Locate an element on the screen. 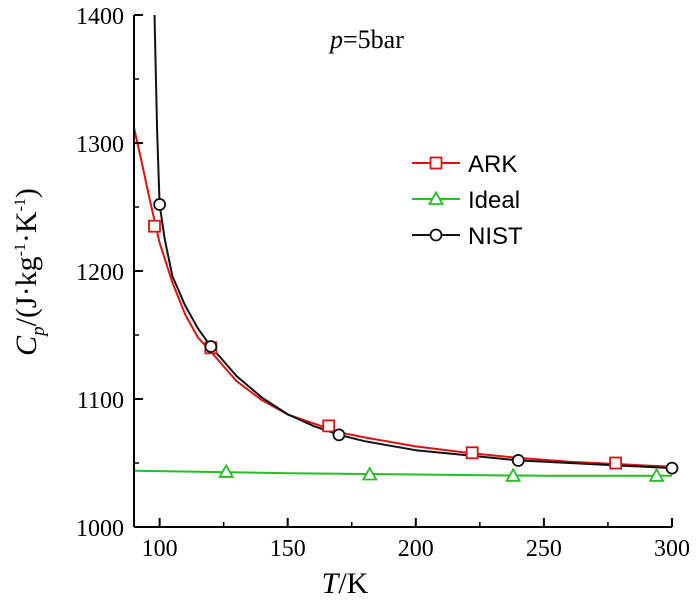 This screenshot has height=600, width=700. y-axis-title: Cp/(J·kg-1·K-1) is located at coordinates (29, 272).